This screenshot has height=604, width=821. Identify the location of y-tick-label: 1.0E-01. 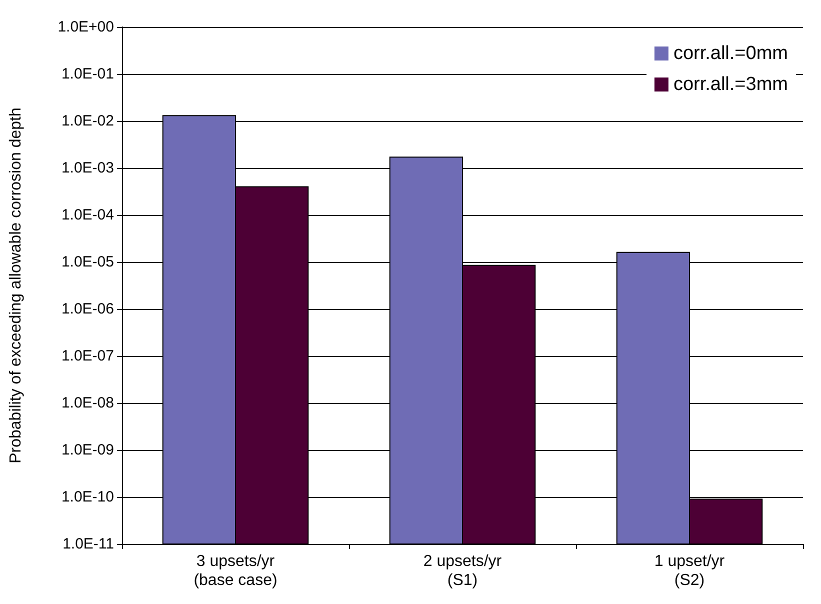
(87, 74).